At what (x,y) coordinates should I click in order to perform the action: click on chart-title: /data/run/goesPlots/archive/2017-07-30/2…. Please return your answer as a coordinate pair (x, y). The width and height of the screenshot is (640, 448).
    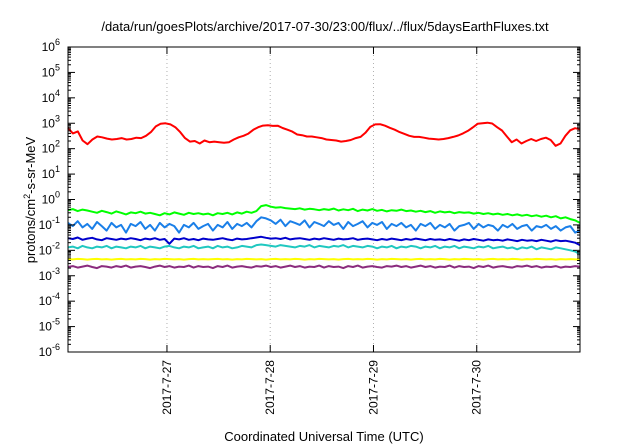
    Looking at the image, I should click on (325, 26).